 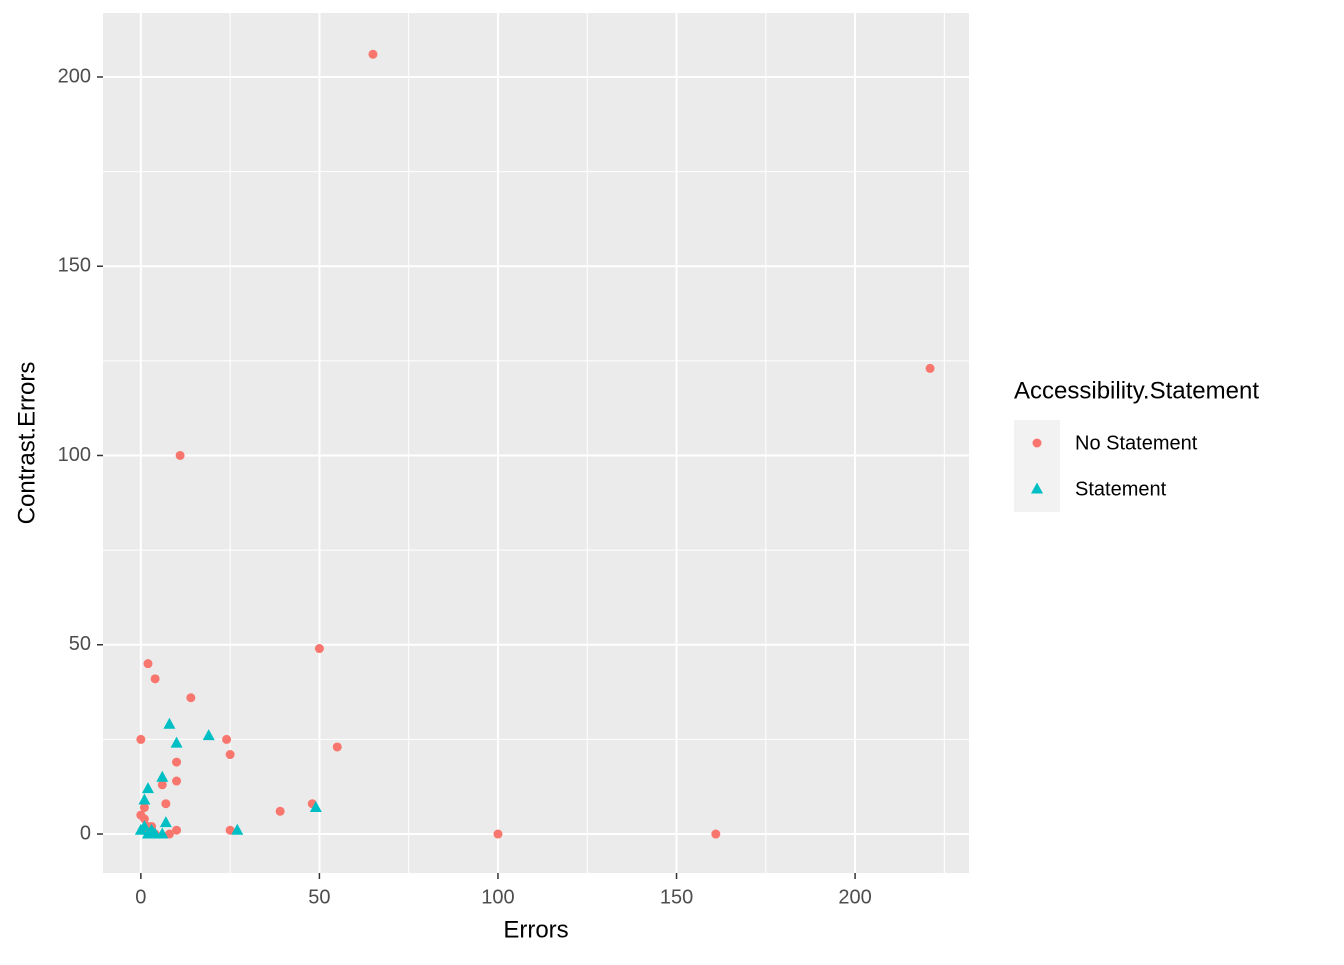 What do you see at coordinates (497, 897) in the screenshot?
I see `x-tick-label: 100` at bounding box center [497, 897].